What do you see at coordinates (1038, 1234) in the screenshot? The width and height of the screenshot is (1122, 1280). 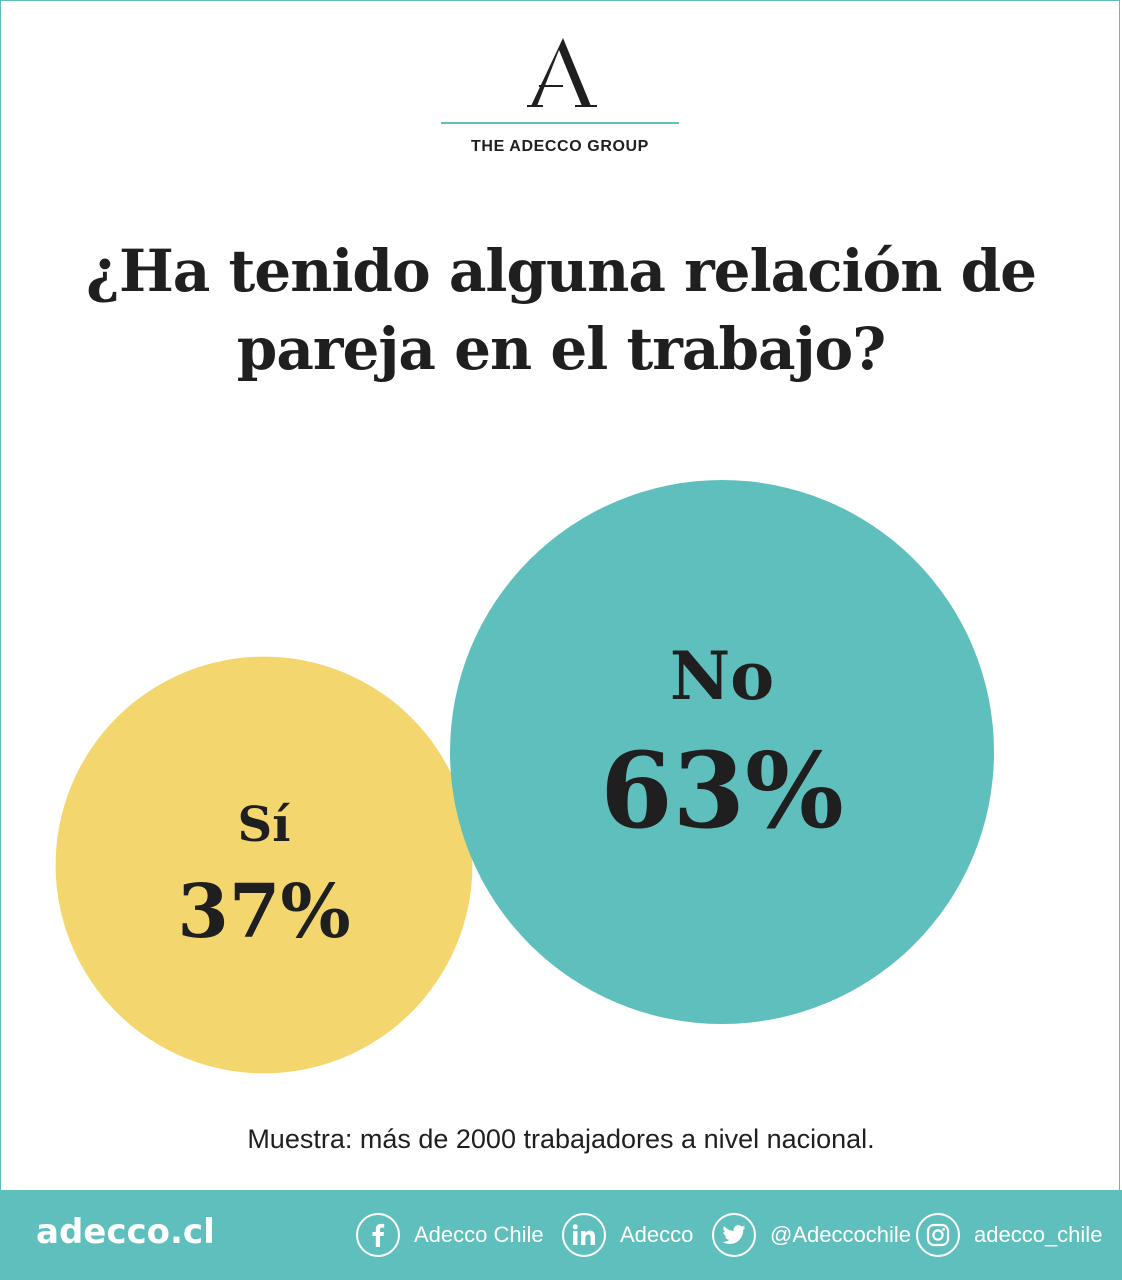 I see `instagram-label: adecco_chile` at bounding box center [1038, 1234].